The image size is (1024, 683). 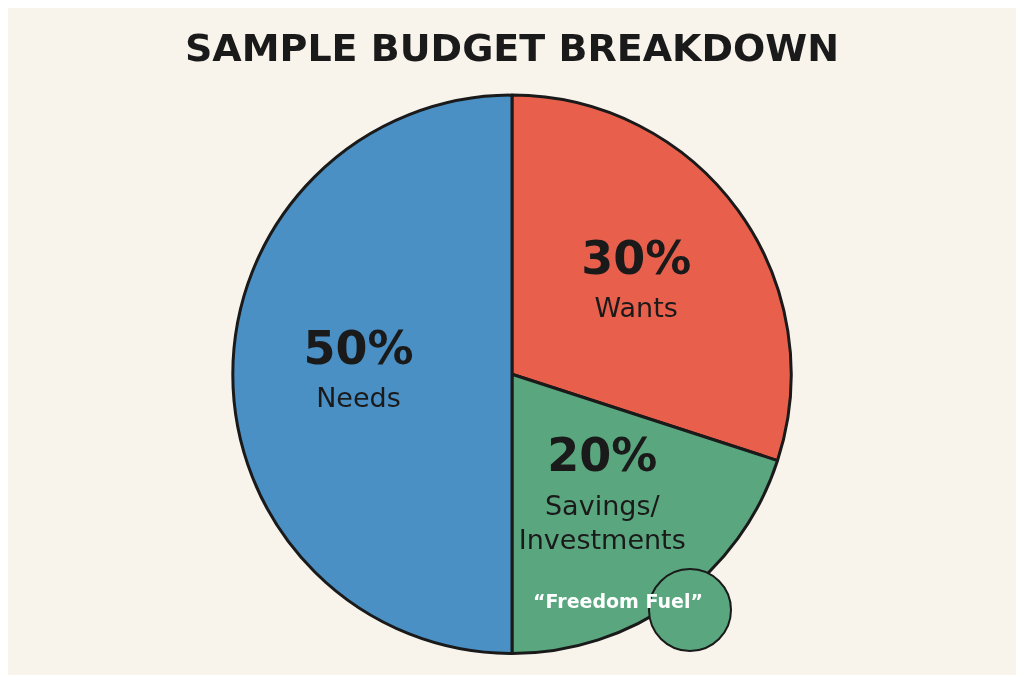 I want to click on data-label: 50%, so click(x=358, y=348).